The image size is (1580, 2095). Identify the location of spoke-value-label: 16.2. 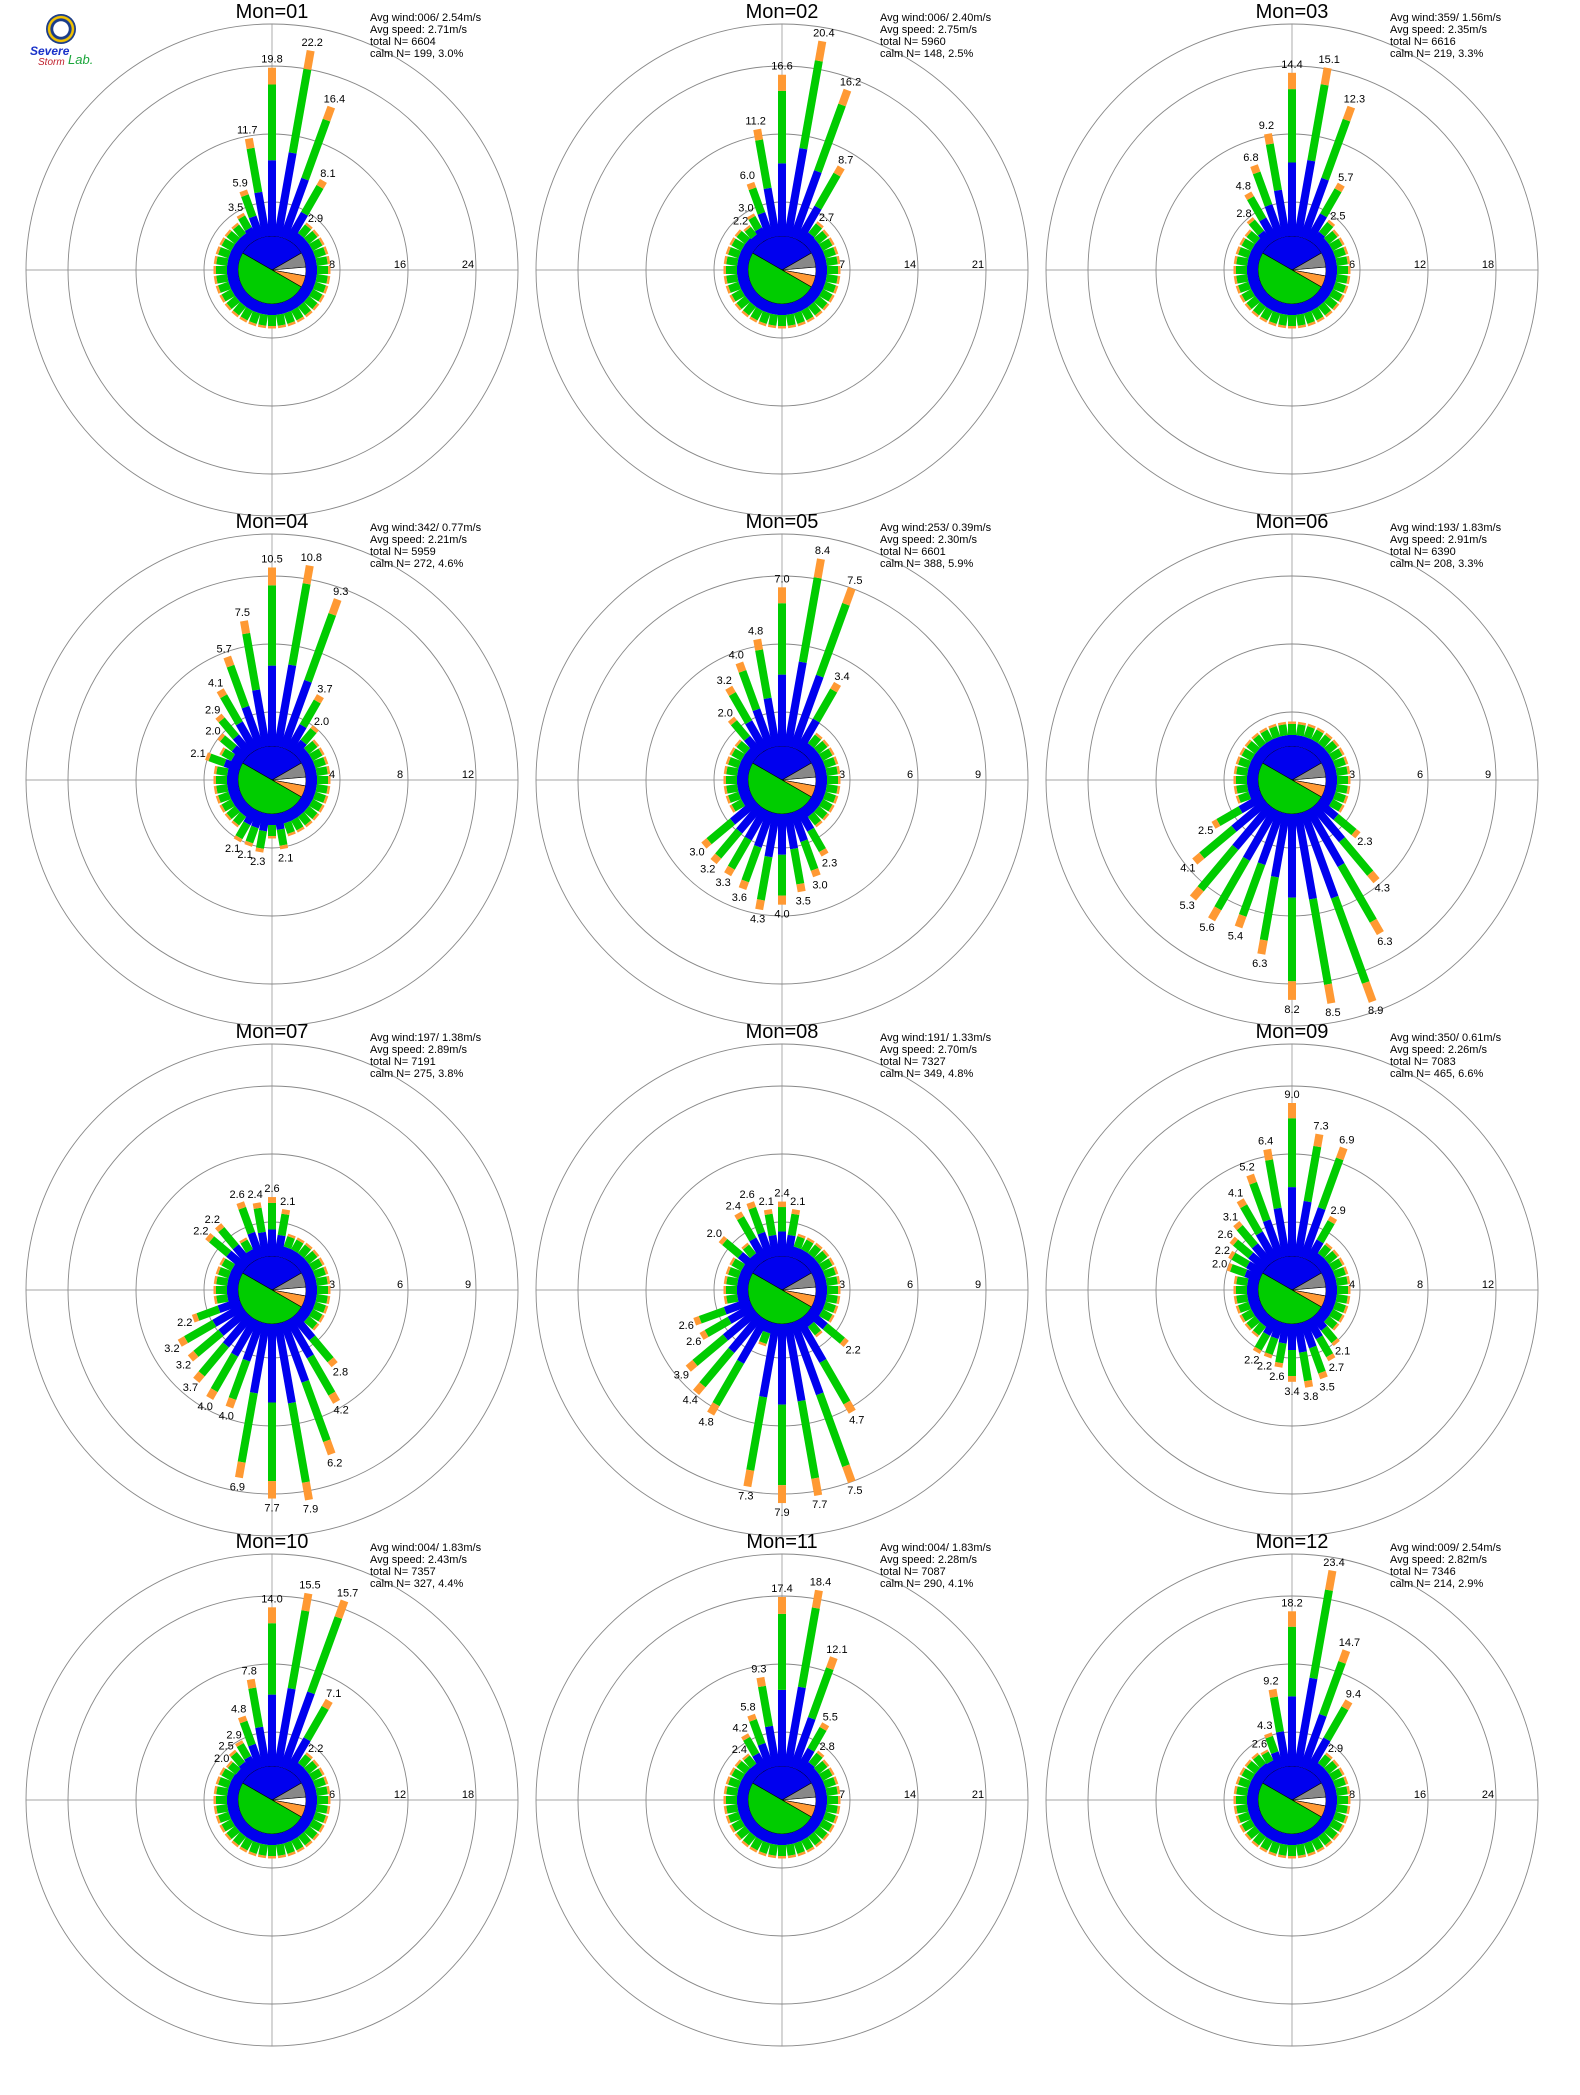
(850, 83).